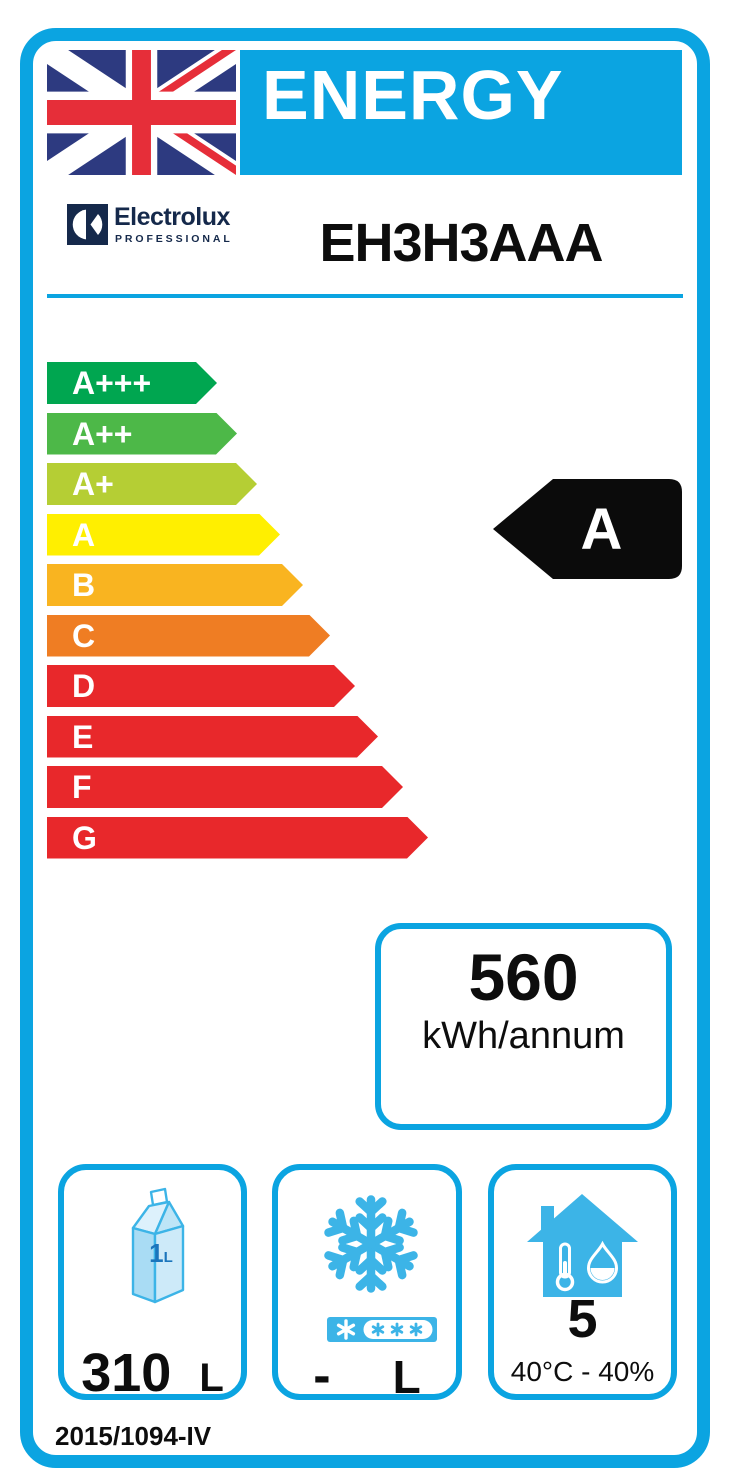 The height and width of the screenshot is (1480, 730). What do you see at coordinates (102, 433) in the screenshot?
I see `scale-arrow-label: A++` at bounding box center [102, 433].